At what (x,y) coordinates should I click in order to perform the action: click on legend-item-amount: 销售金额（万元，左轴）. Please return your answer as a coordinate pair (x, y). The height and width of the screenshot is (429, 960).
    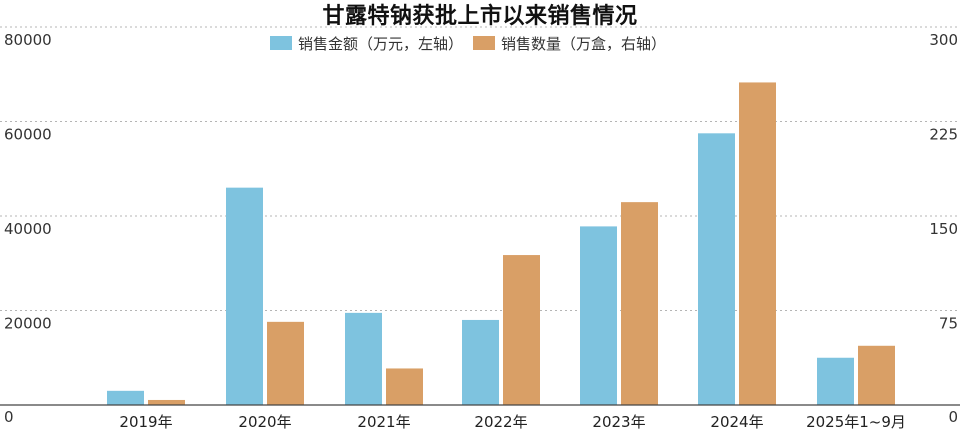
    Looking at the image, I should click on (366, 43).